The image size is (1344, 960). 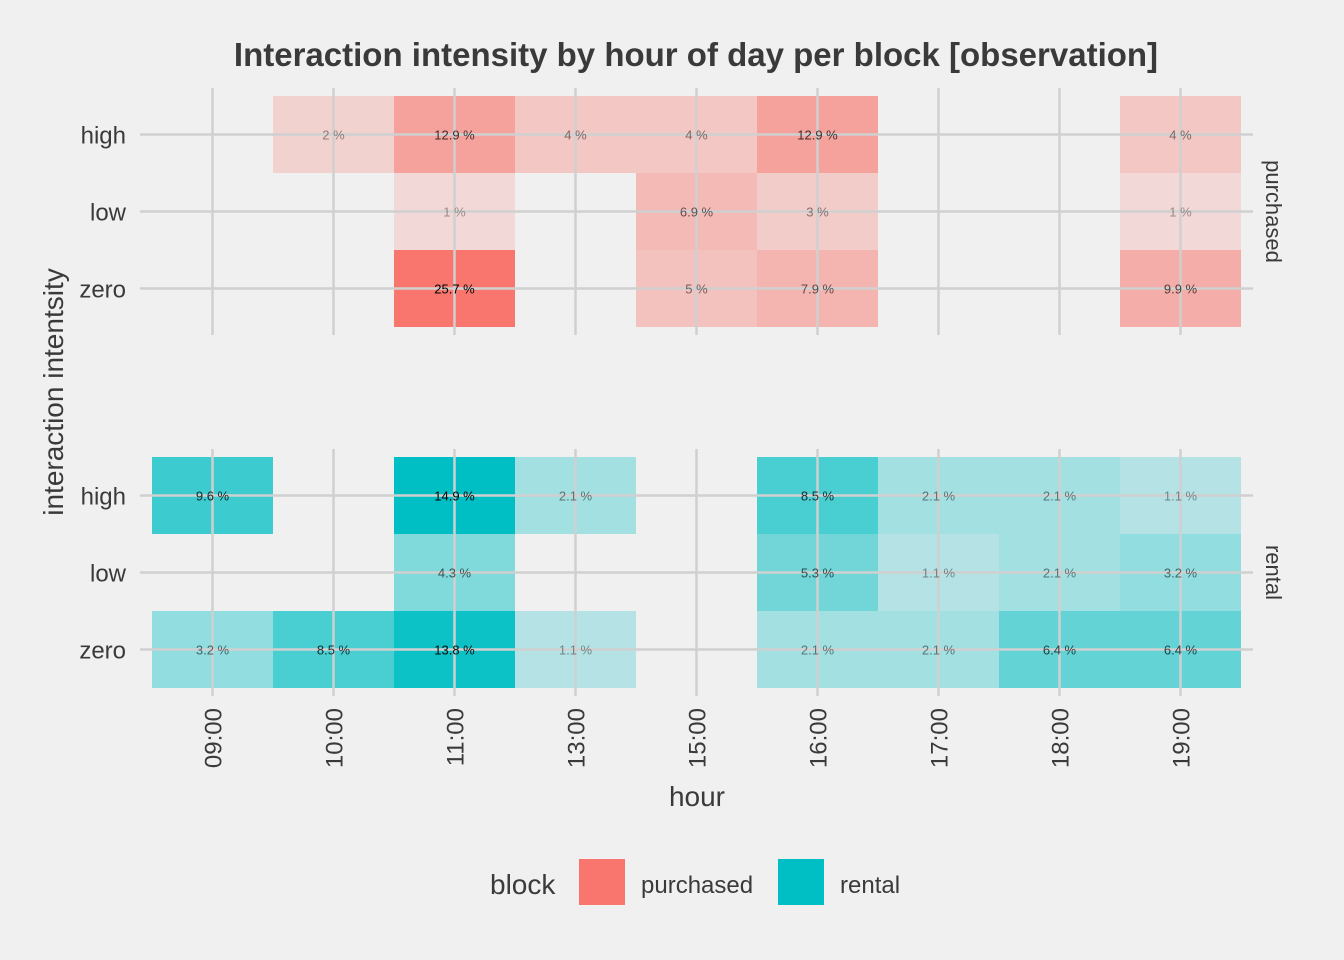 I want to click on x-tick-label: 09:00, so click(x=214, y=738).